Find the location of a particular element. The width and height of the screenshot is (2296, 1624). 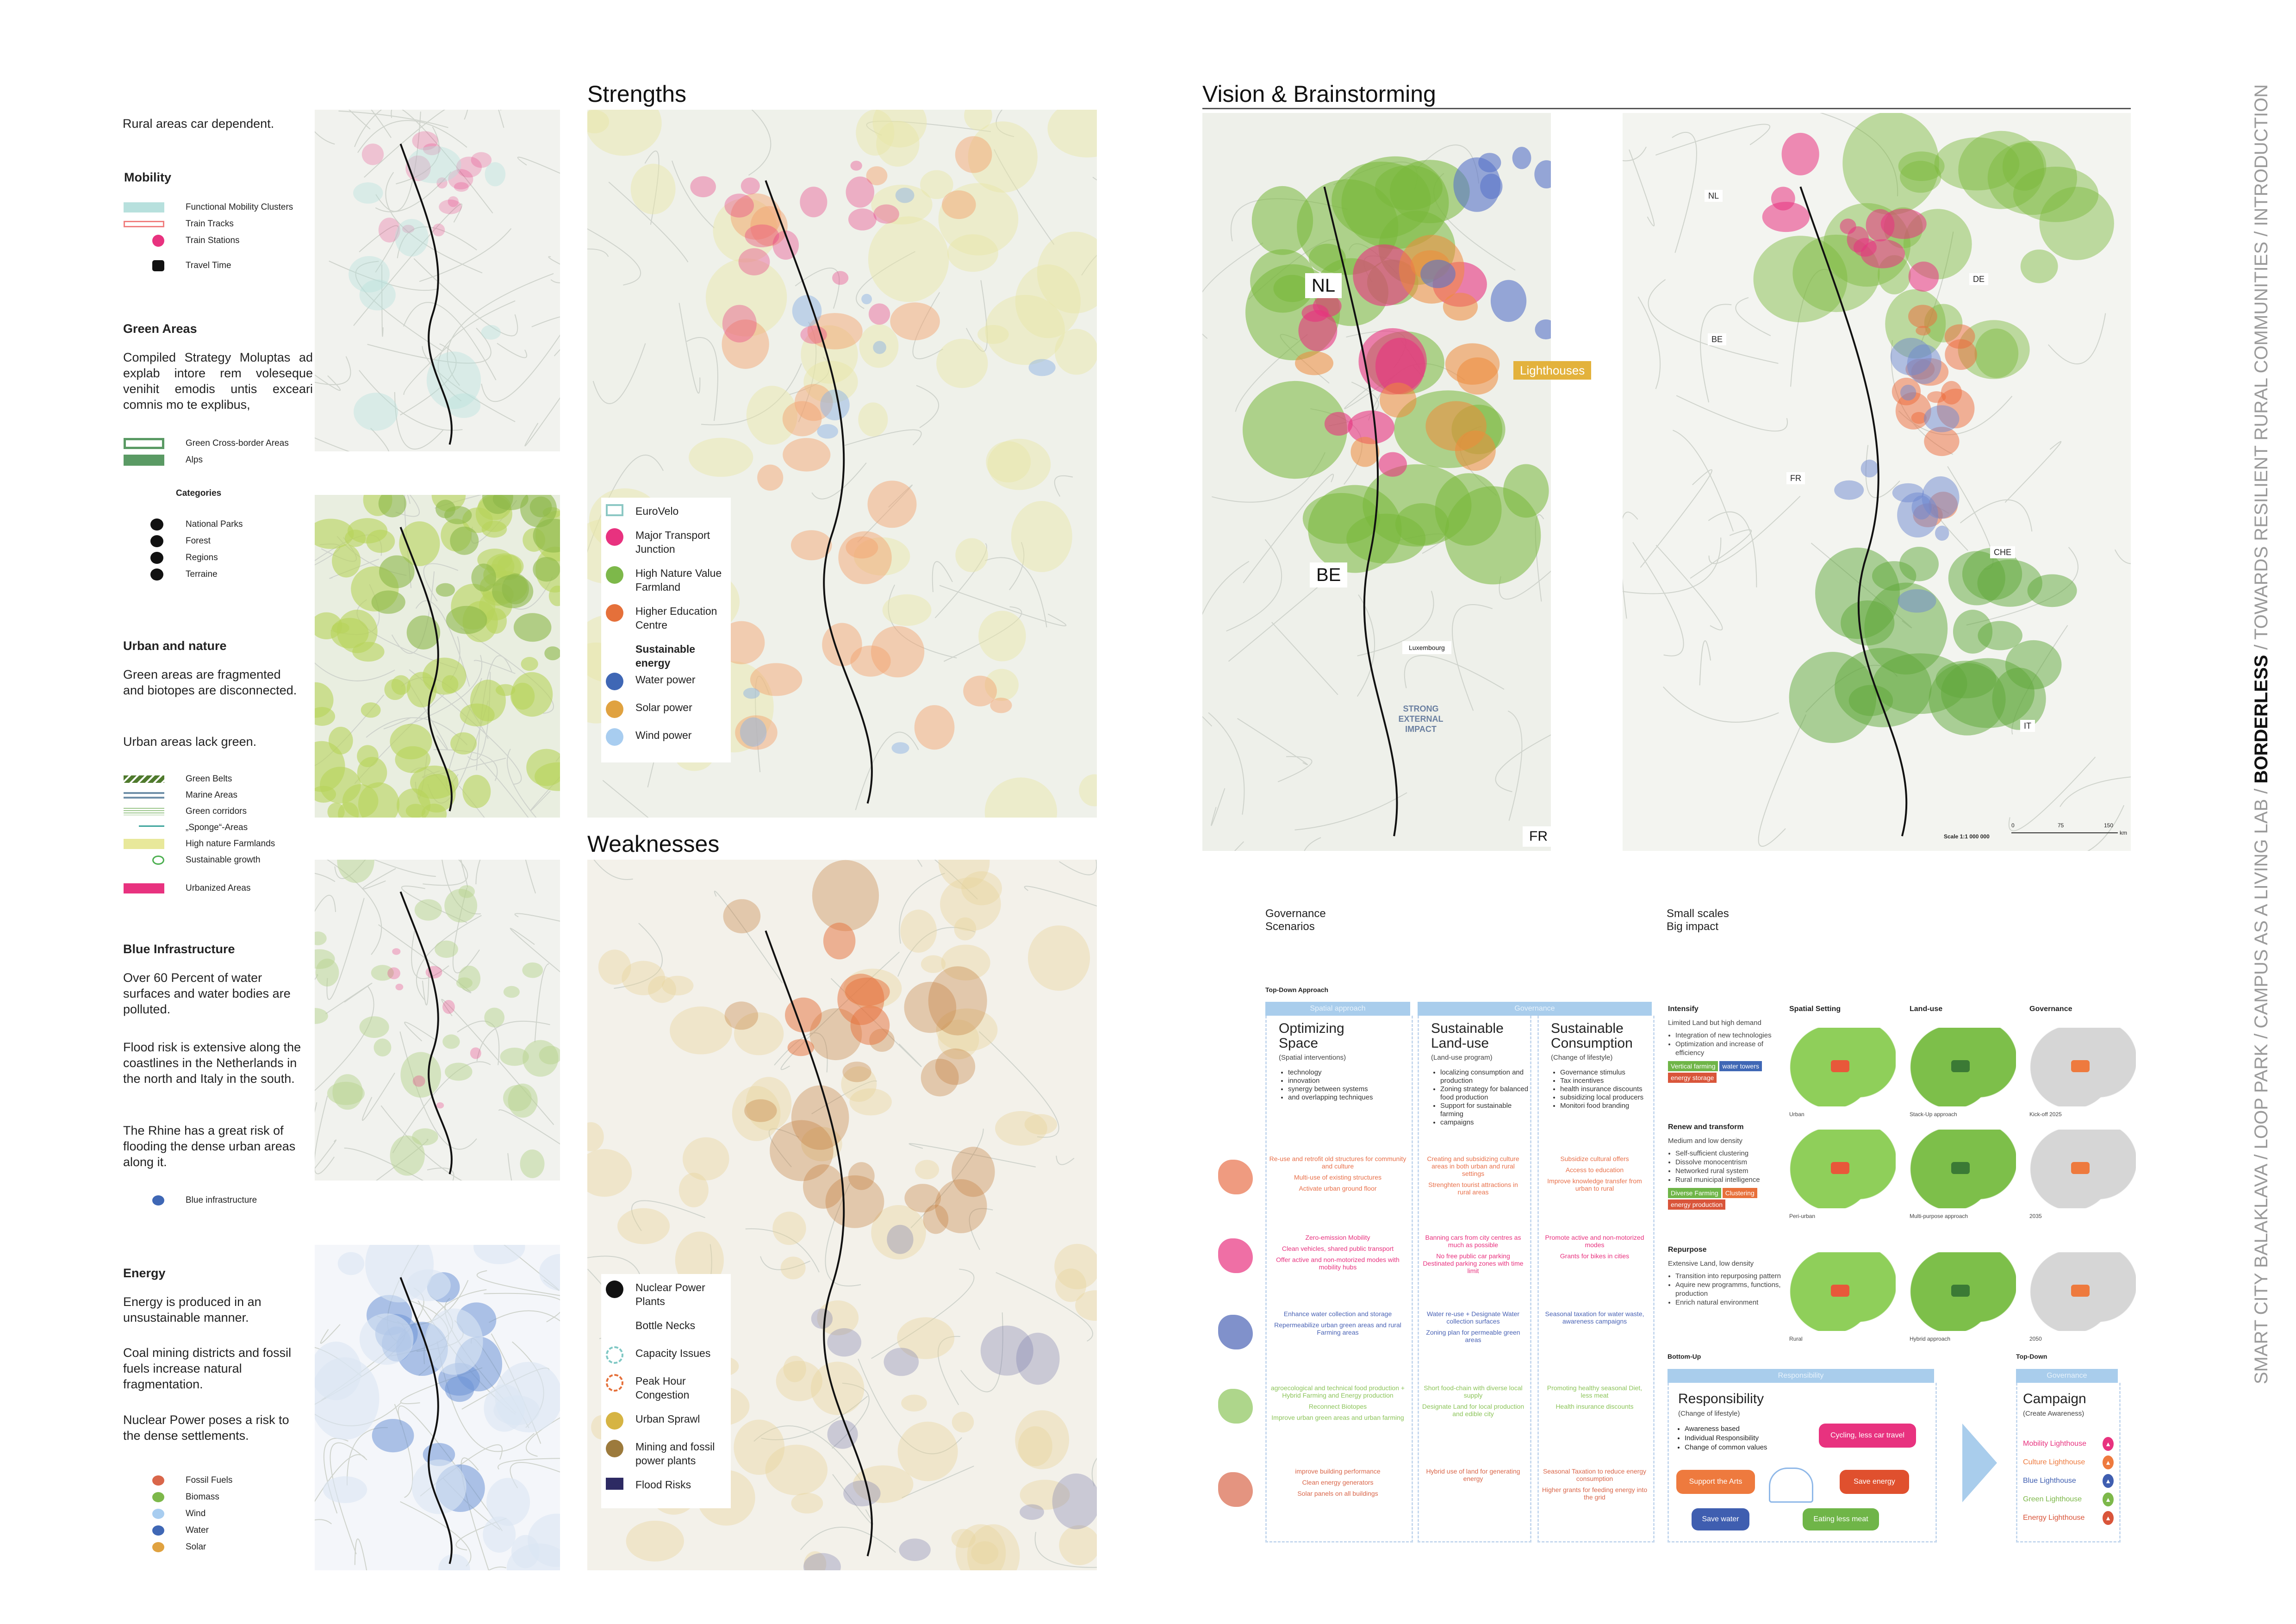

scale-bar is located at coordinates (2064, 832).